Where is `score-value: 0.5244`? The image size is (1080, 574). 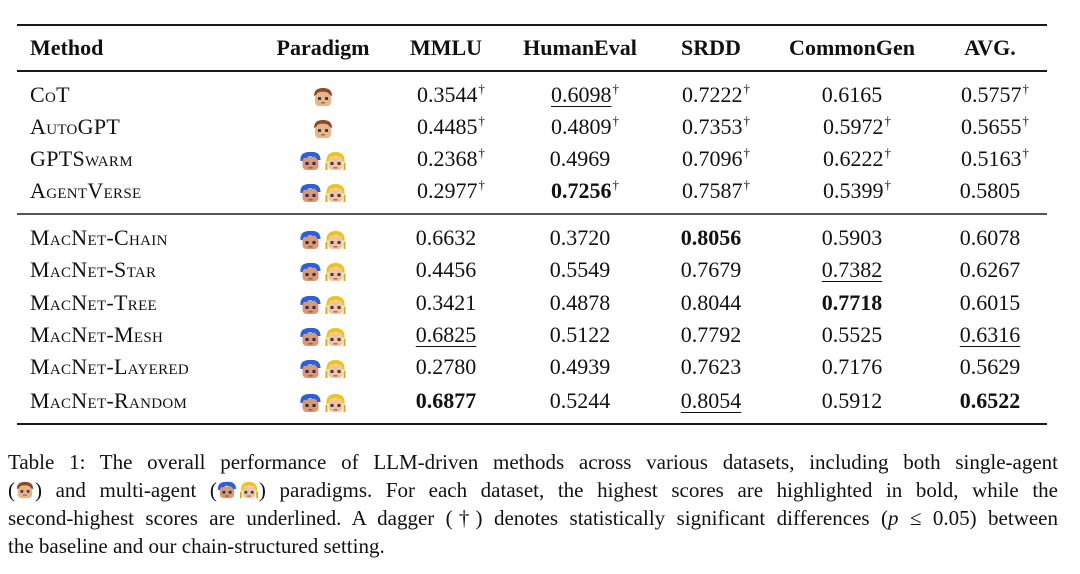 score-value: 0.5244 is located at coordinates (580, 400).